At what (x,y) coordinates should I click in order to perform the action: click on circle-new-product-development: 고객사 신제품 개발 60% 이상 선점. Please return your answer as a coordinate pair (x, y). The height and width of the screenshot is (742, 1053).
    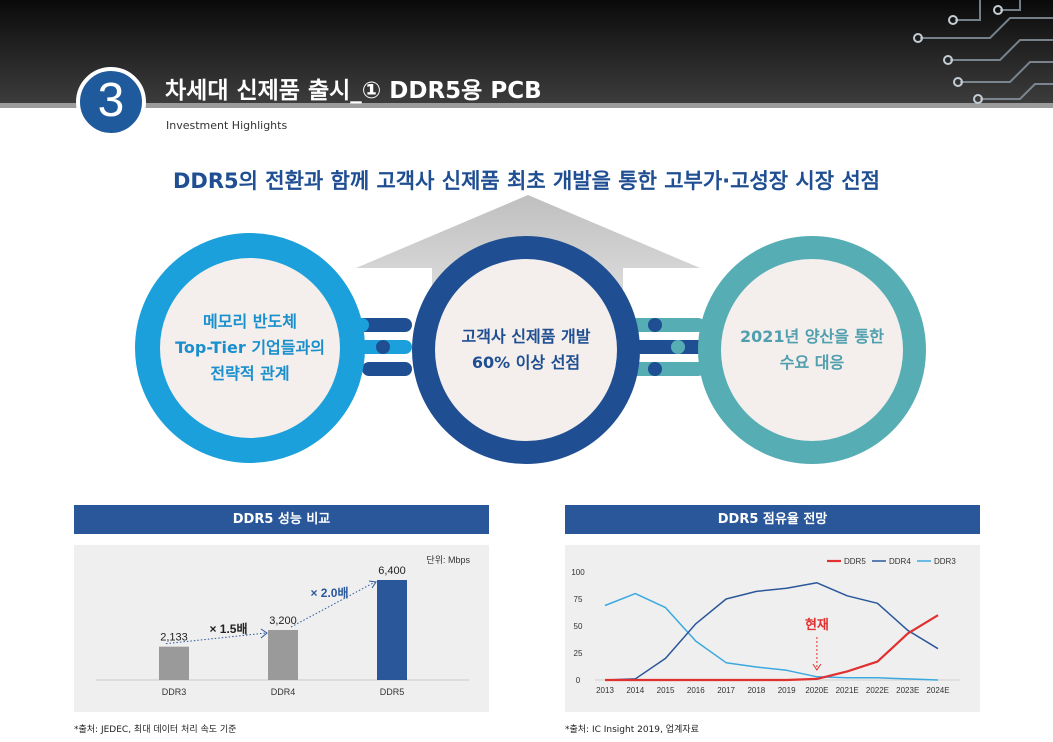
    Looking at the image, I should click on (526, 350).